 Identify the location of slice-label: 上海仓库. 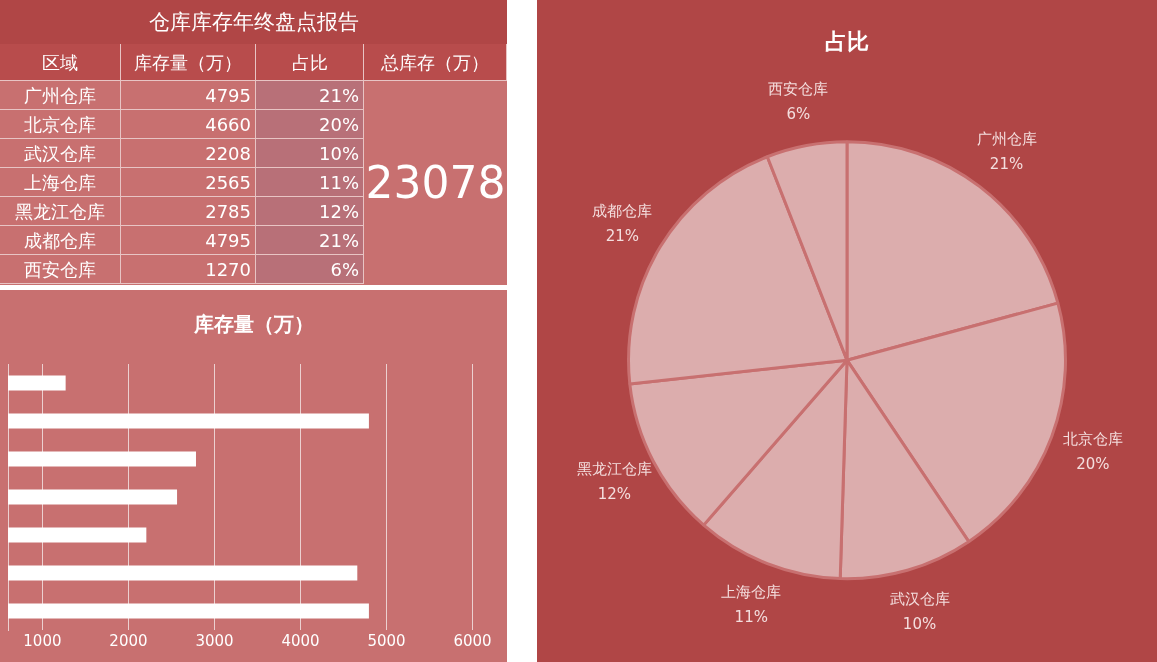
(751, 591).